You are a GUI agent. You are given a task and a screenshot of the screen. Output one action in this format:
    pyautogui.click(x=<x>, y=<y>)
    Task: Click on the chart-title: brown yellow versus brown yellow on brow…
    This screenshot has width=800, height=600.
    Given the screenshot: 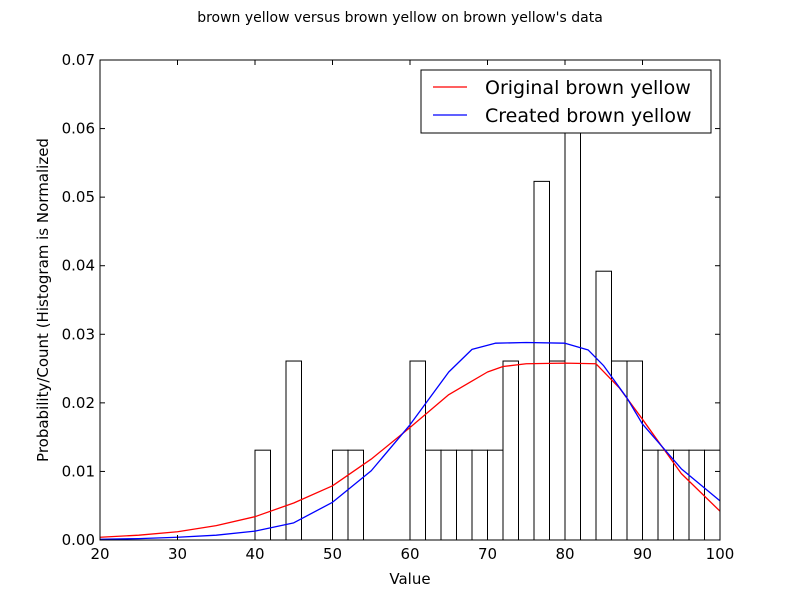 What is the action you would take?
    pyautogui.click(x=400, y=18)
    